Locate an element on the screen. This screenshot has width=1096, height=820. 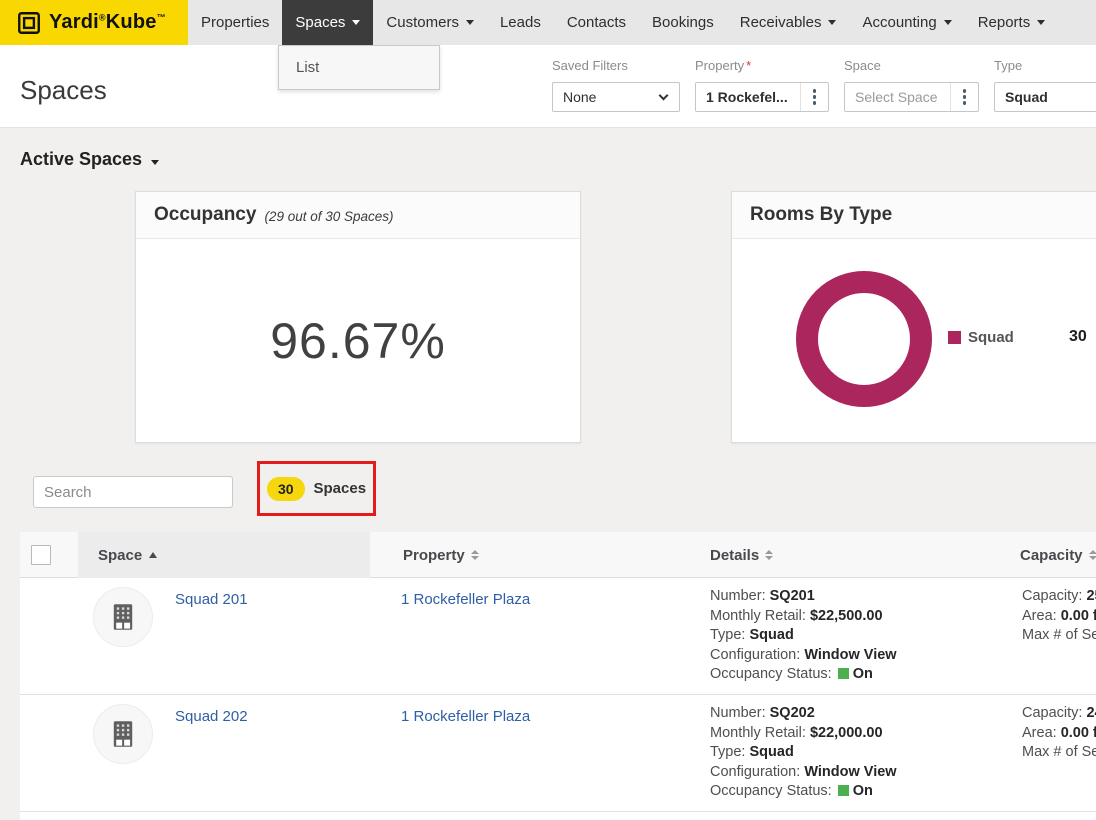
filter-saved-filters: Saved Filters None is located at coordinates (616, 85).